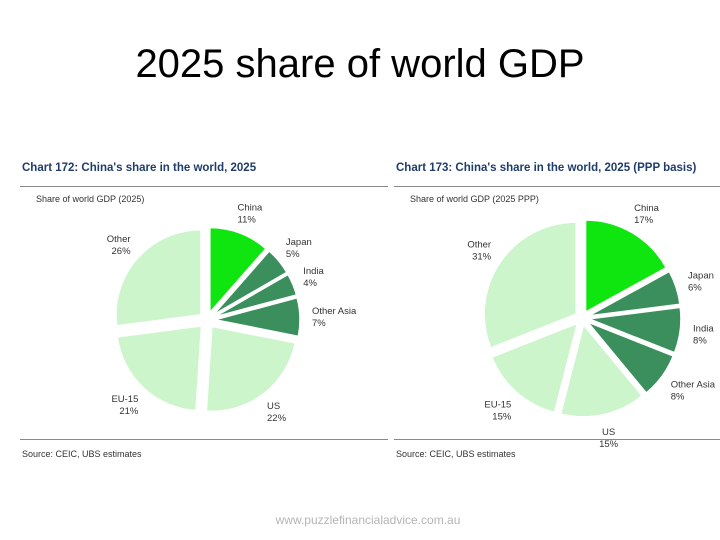 This screenshot has height=540, width=720. Describe the element at coordinates (609, 444) in the screenshot. I see `slice-value-us: 15%` at that location.